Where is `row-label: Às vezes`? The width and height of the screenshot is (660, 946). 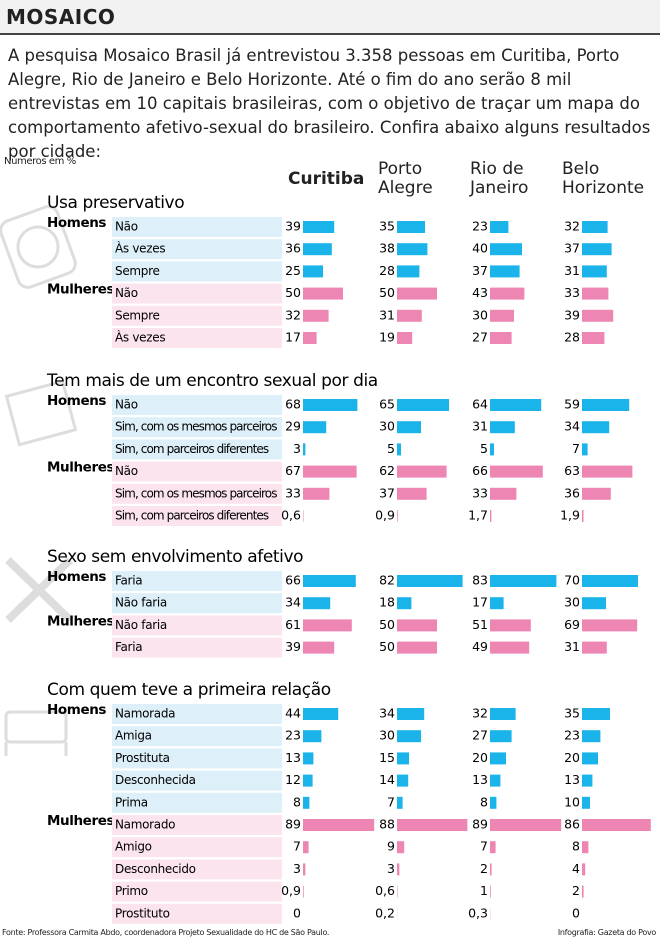
row-label: Às vezes is located at coordinates (140, 337).